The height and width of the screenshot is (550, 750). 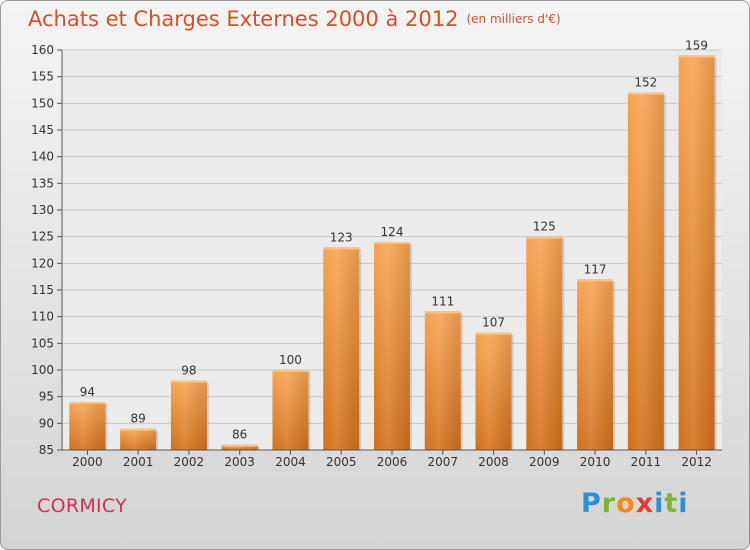 I want to click on x-tick-label: 2000, so click(x=87, y=462).